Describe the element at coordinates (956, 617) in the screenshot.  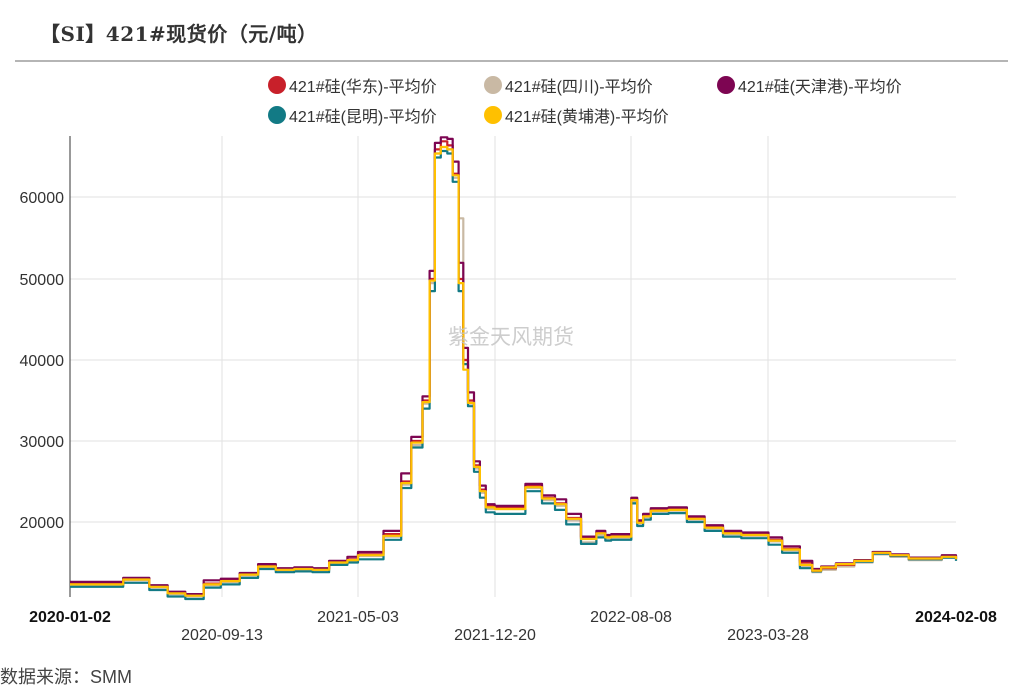
I see `x-tick-label-end: 2024-02-08` at that location.